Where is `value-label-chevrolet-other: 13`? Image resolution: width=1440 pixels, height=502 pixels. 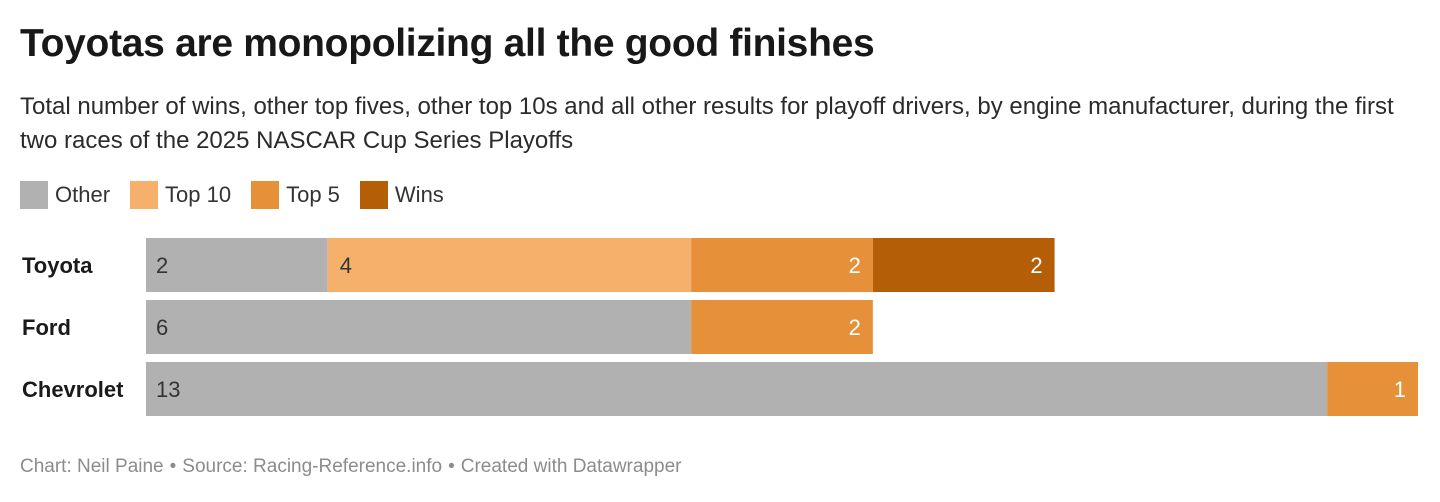
value-label-chevrolet-other: 13 is located at coordinates (168, 389).